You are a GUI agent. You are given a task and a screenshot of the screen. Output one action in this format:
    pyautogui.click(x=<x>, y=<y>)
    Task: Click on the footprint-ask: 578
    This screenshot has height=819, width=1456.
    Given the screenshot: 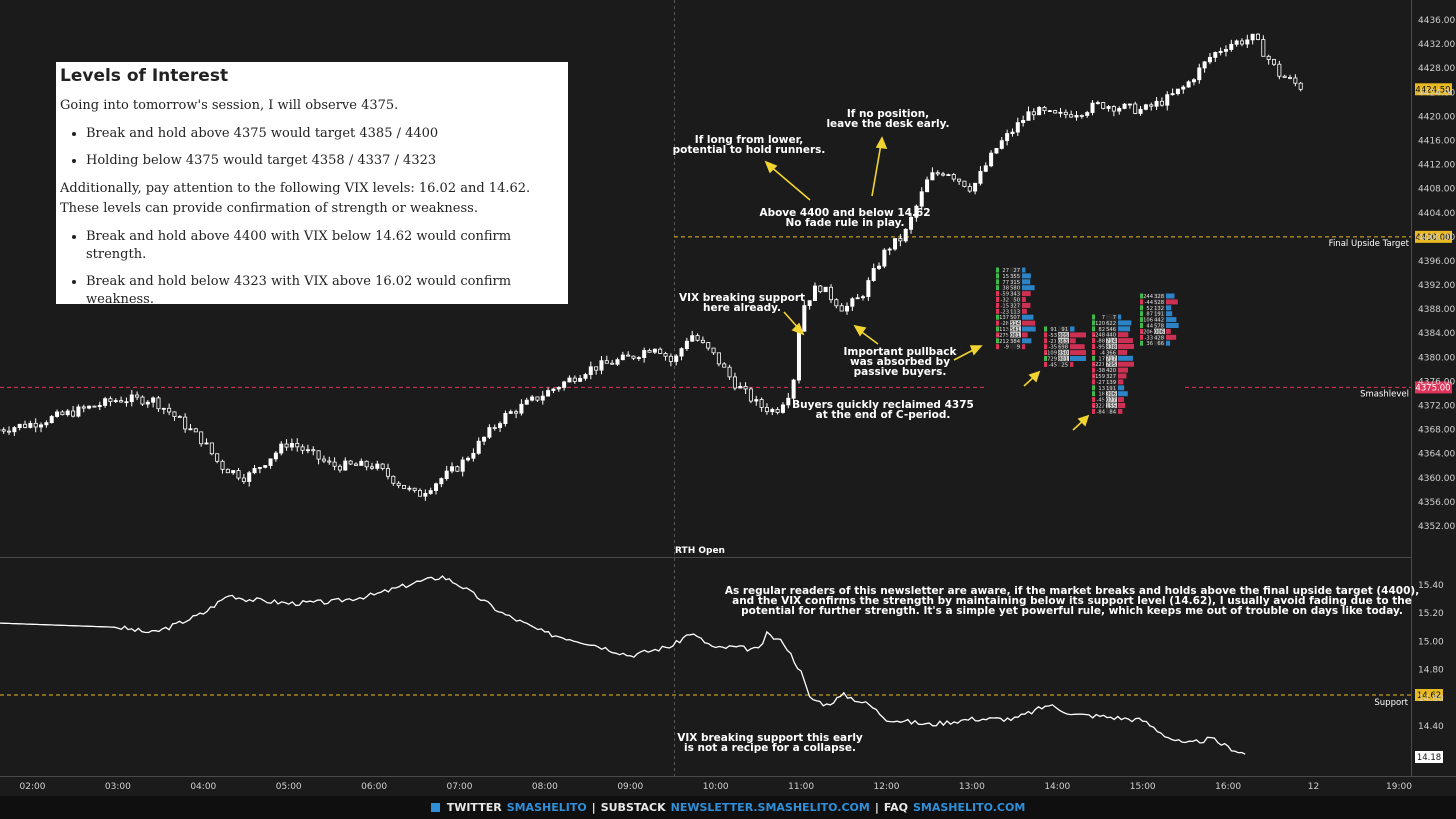 What is the action you would take?
    pyautogui.click(x=1159, y=327)
    